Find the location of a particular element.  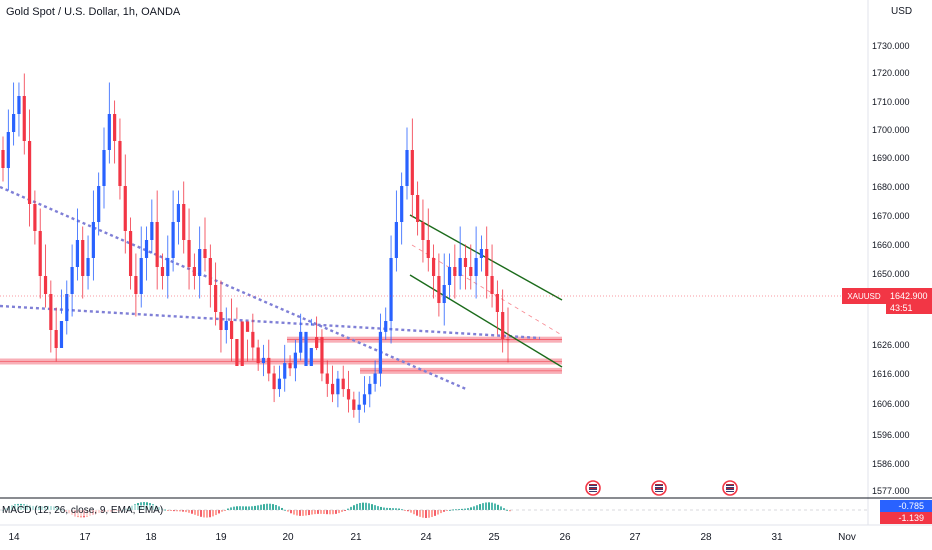

price-tick: 1626.000 is located at coordinates (891, 345).